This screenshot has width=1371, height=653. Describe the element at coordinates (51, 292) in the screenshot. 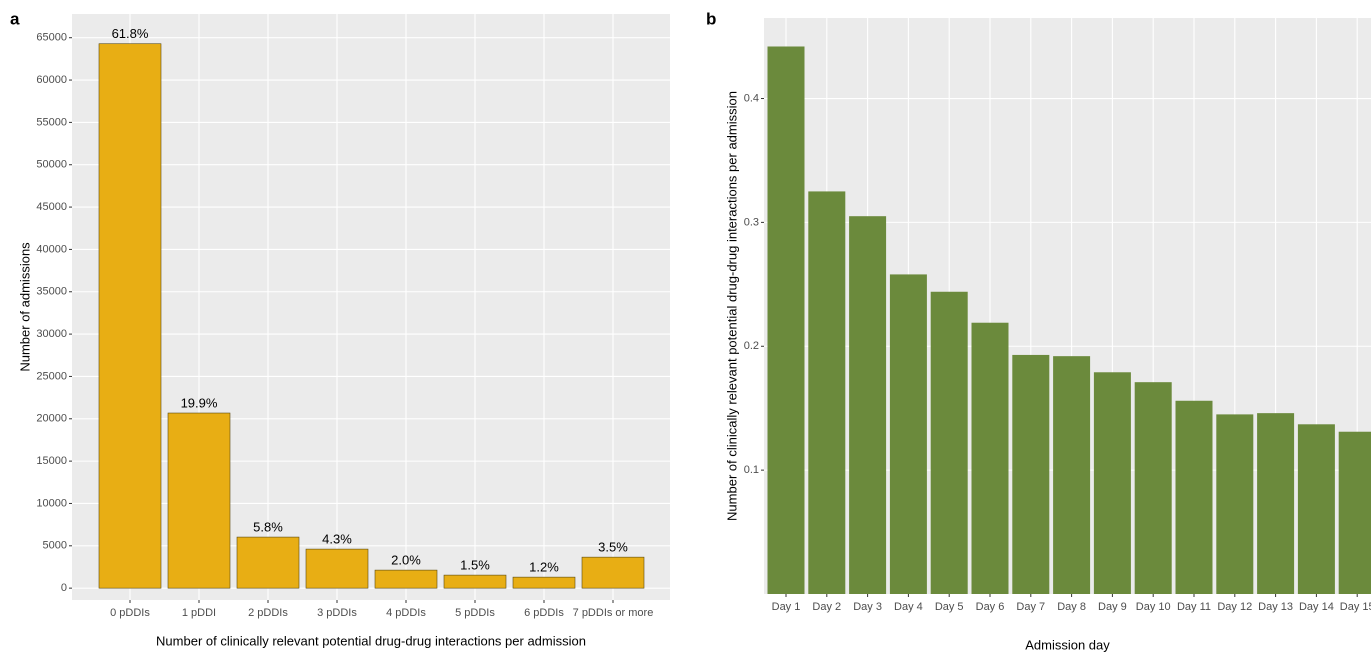

I see `y-tick-label: 35000` at that location.